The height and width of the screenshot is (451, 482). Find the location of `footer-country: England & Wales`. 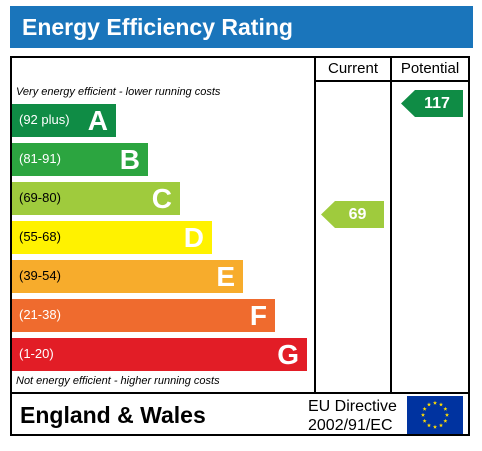

footer-country: England & Wales is located at coordinates (113, 415).